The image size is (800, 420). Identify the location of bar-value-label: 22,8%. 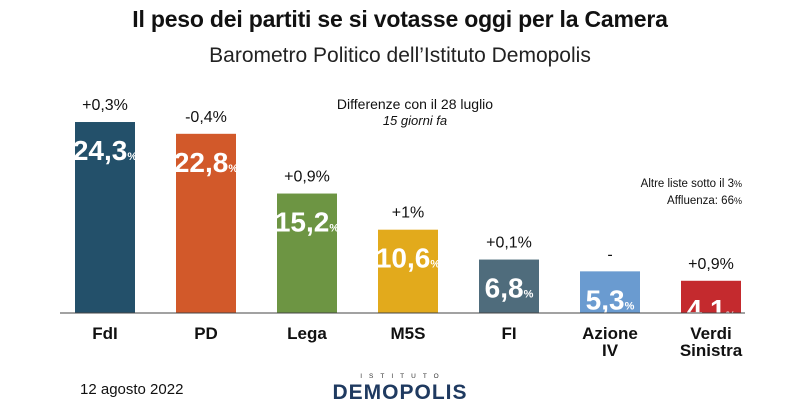
(206, 162).